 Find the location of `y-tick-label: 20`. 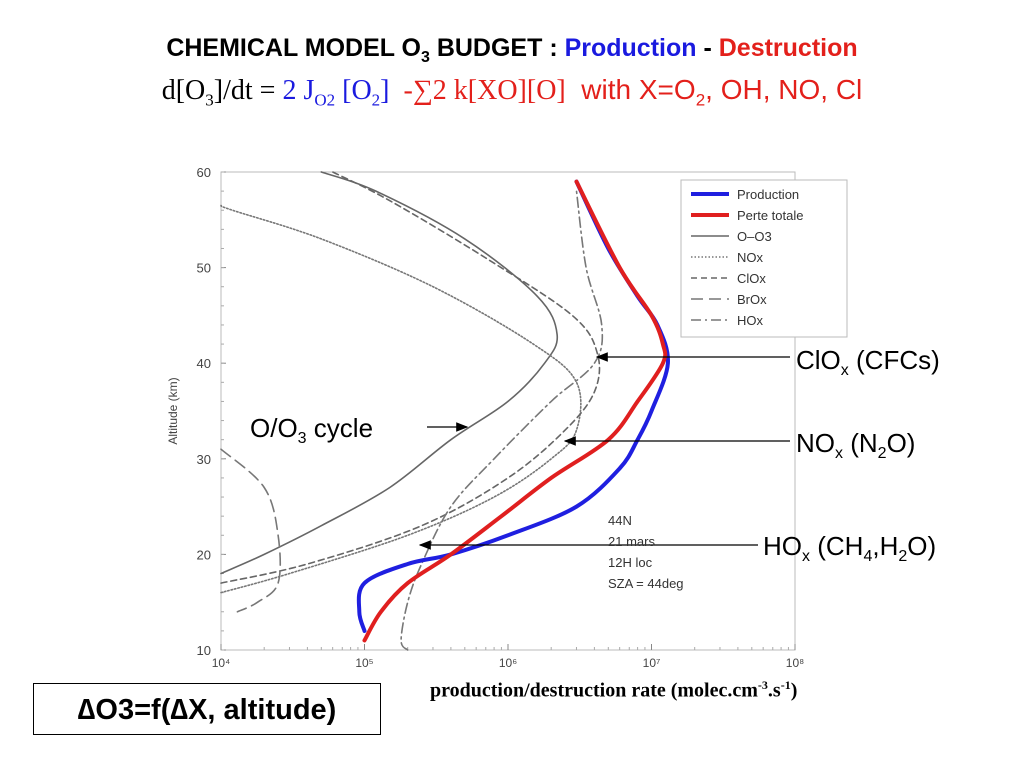

y-tick-label: 20 is located at coordinates (204, 554).